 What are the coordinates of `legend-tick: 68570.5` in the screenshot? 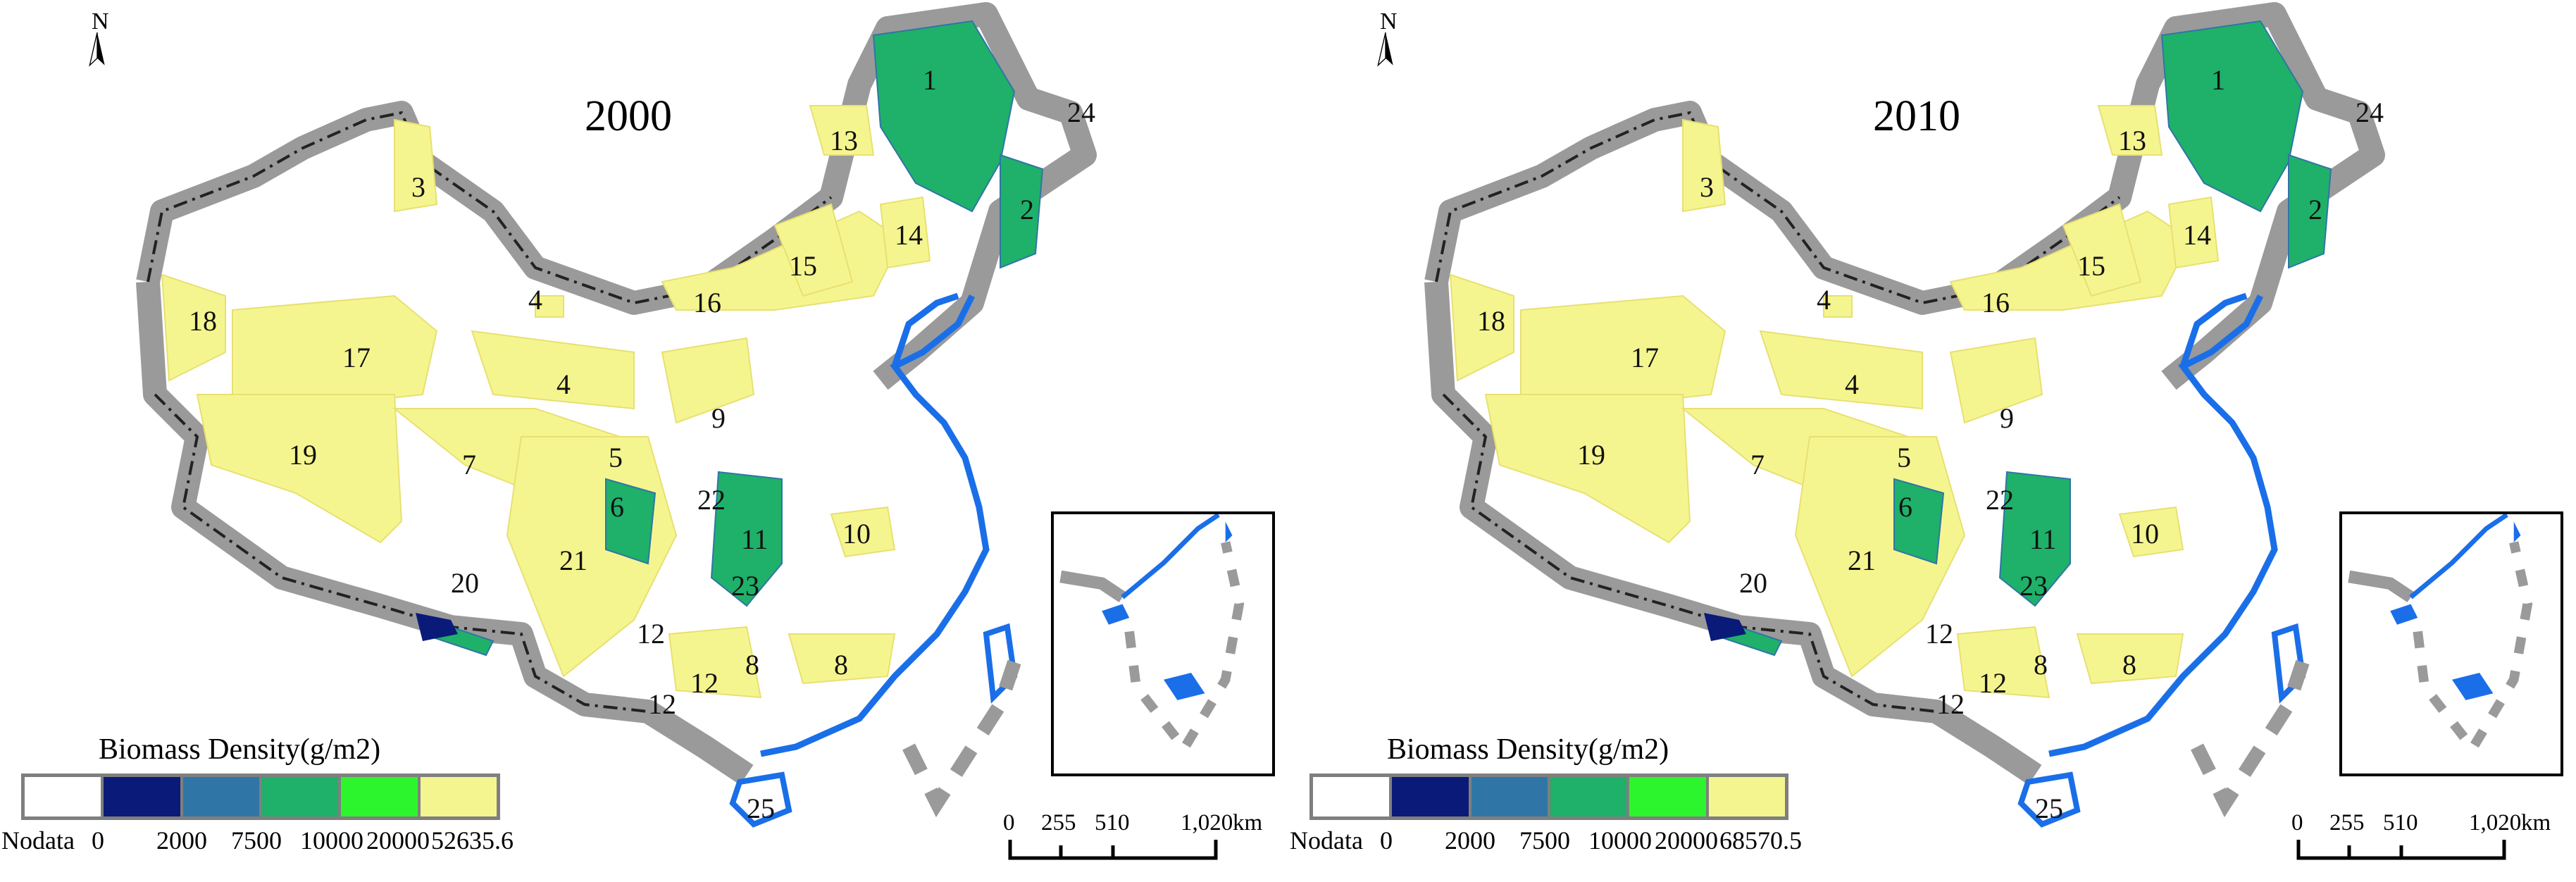 It's located at (1760, 840).